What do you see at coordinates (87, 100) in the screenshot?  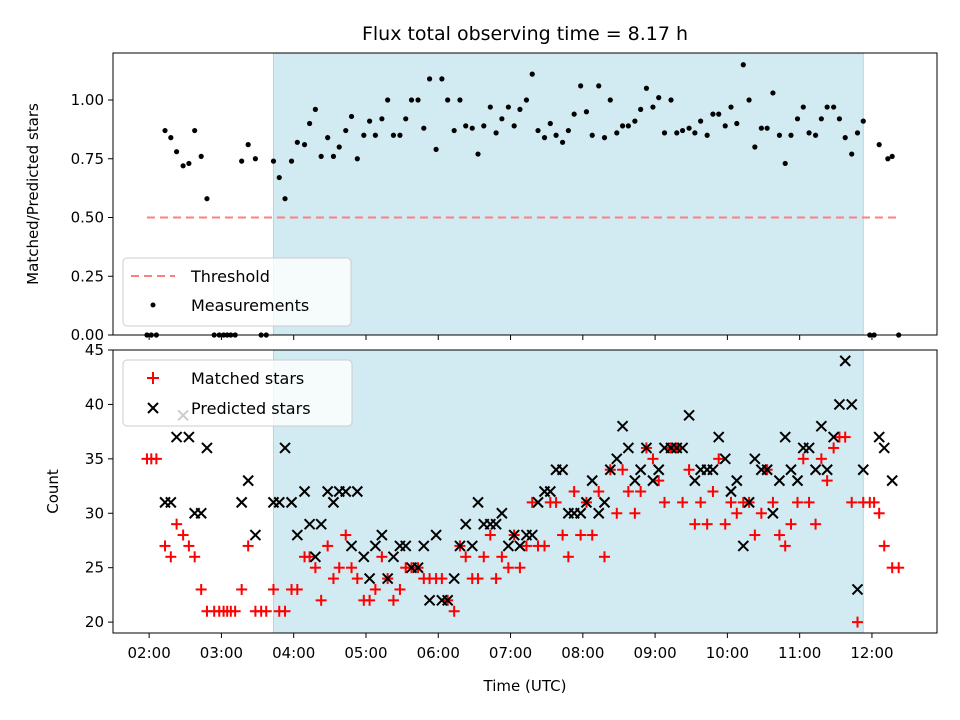 I see `ratio-y-tick-label: 1.00` at bounding box center [87, 100].